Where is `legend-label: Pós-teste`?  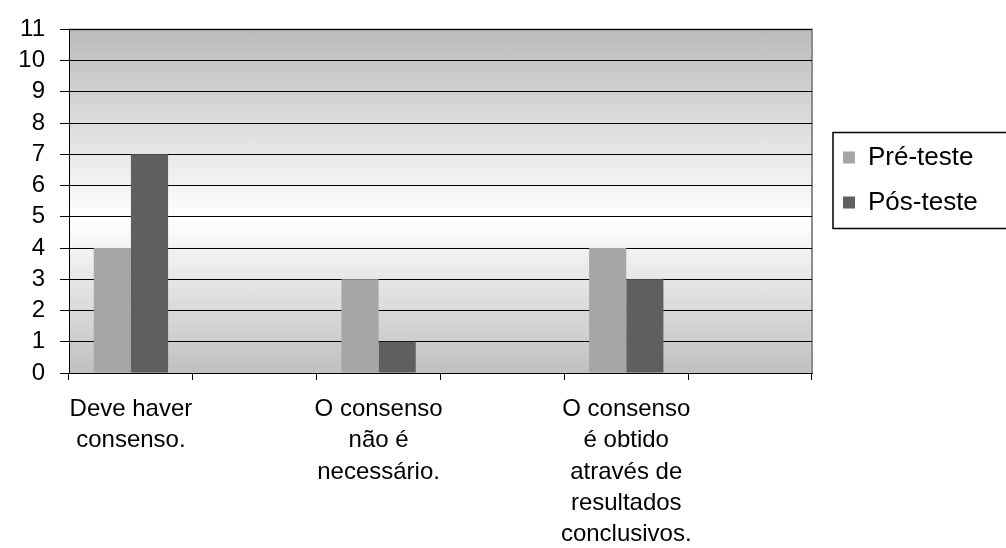 legend-label: Pós-teste is located at coordinates (923, 200).